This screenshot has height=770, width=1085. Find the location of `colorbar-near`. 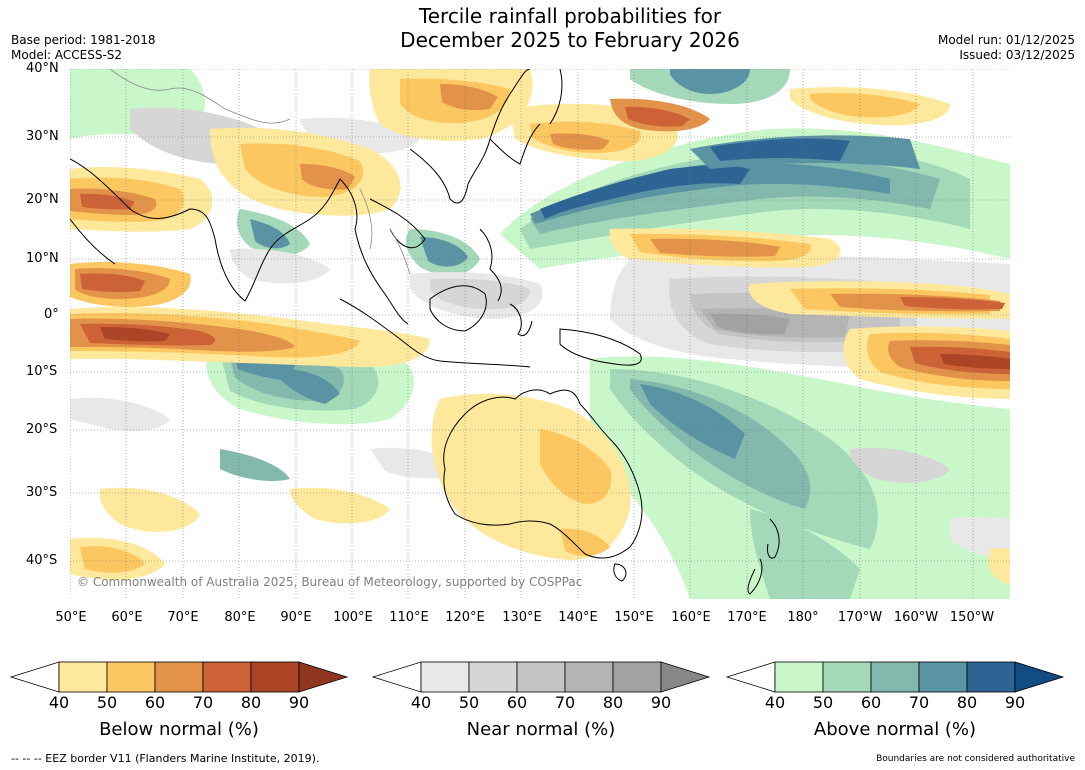

colorbar-near is located at coordinates (541, 677).